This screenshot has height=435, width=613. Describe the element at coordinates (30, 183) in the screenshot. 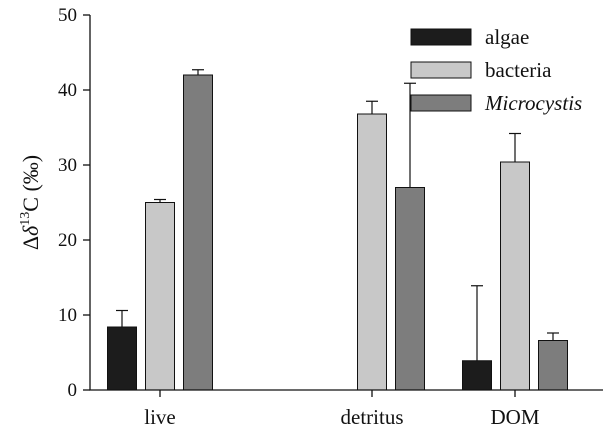

I see `y-label-unit: C (‰)` at that location.